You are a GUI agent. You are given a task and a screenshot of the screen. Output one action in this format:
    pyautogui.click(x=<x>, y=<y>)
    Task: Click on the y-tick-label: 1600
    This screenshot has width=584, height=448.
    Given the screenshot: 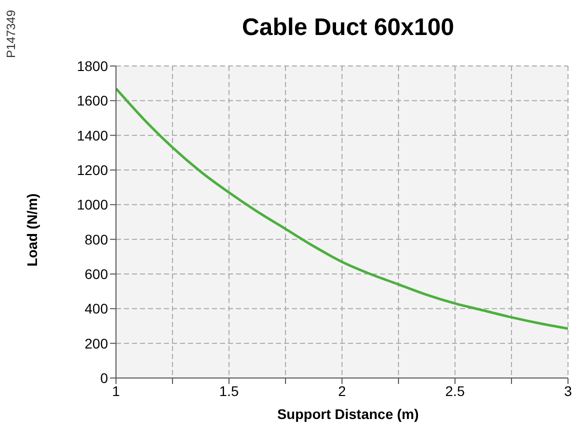 What is the action you would take?
    pyautogui.click(x=92, y=100)
    